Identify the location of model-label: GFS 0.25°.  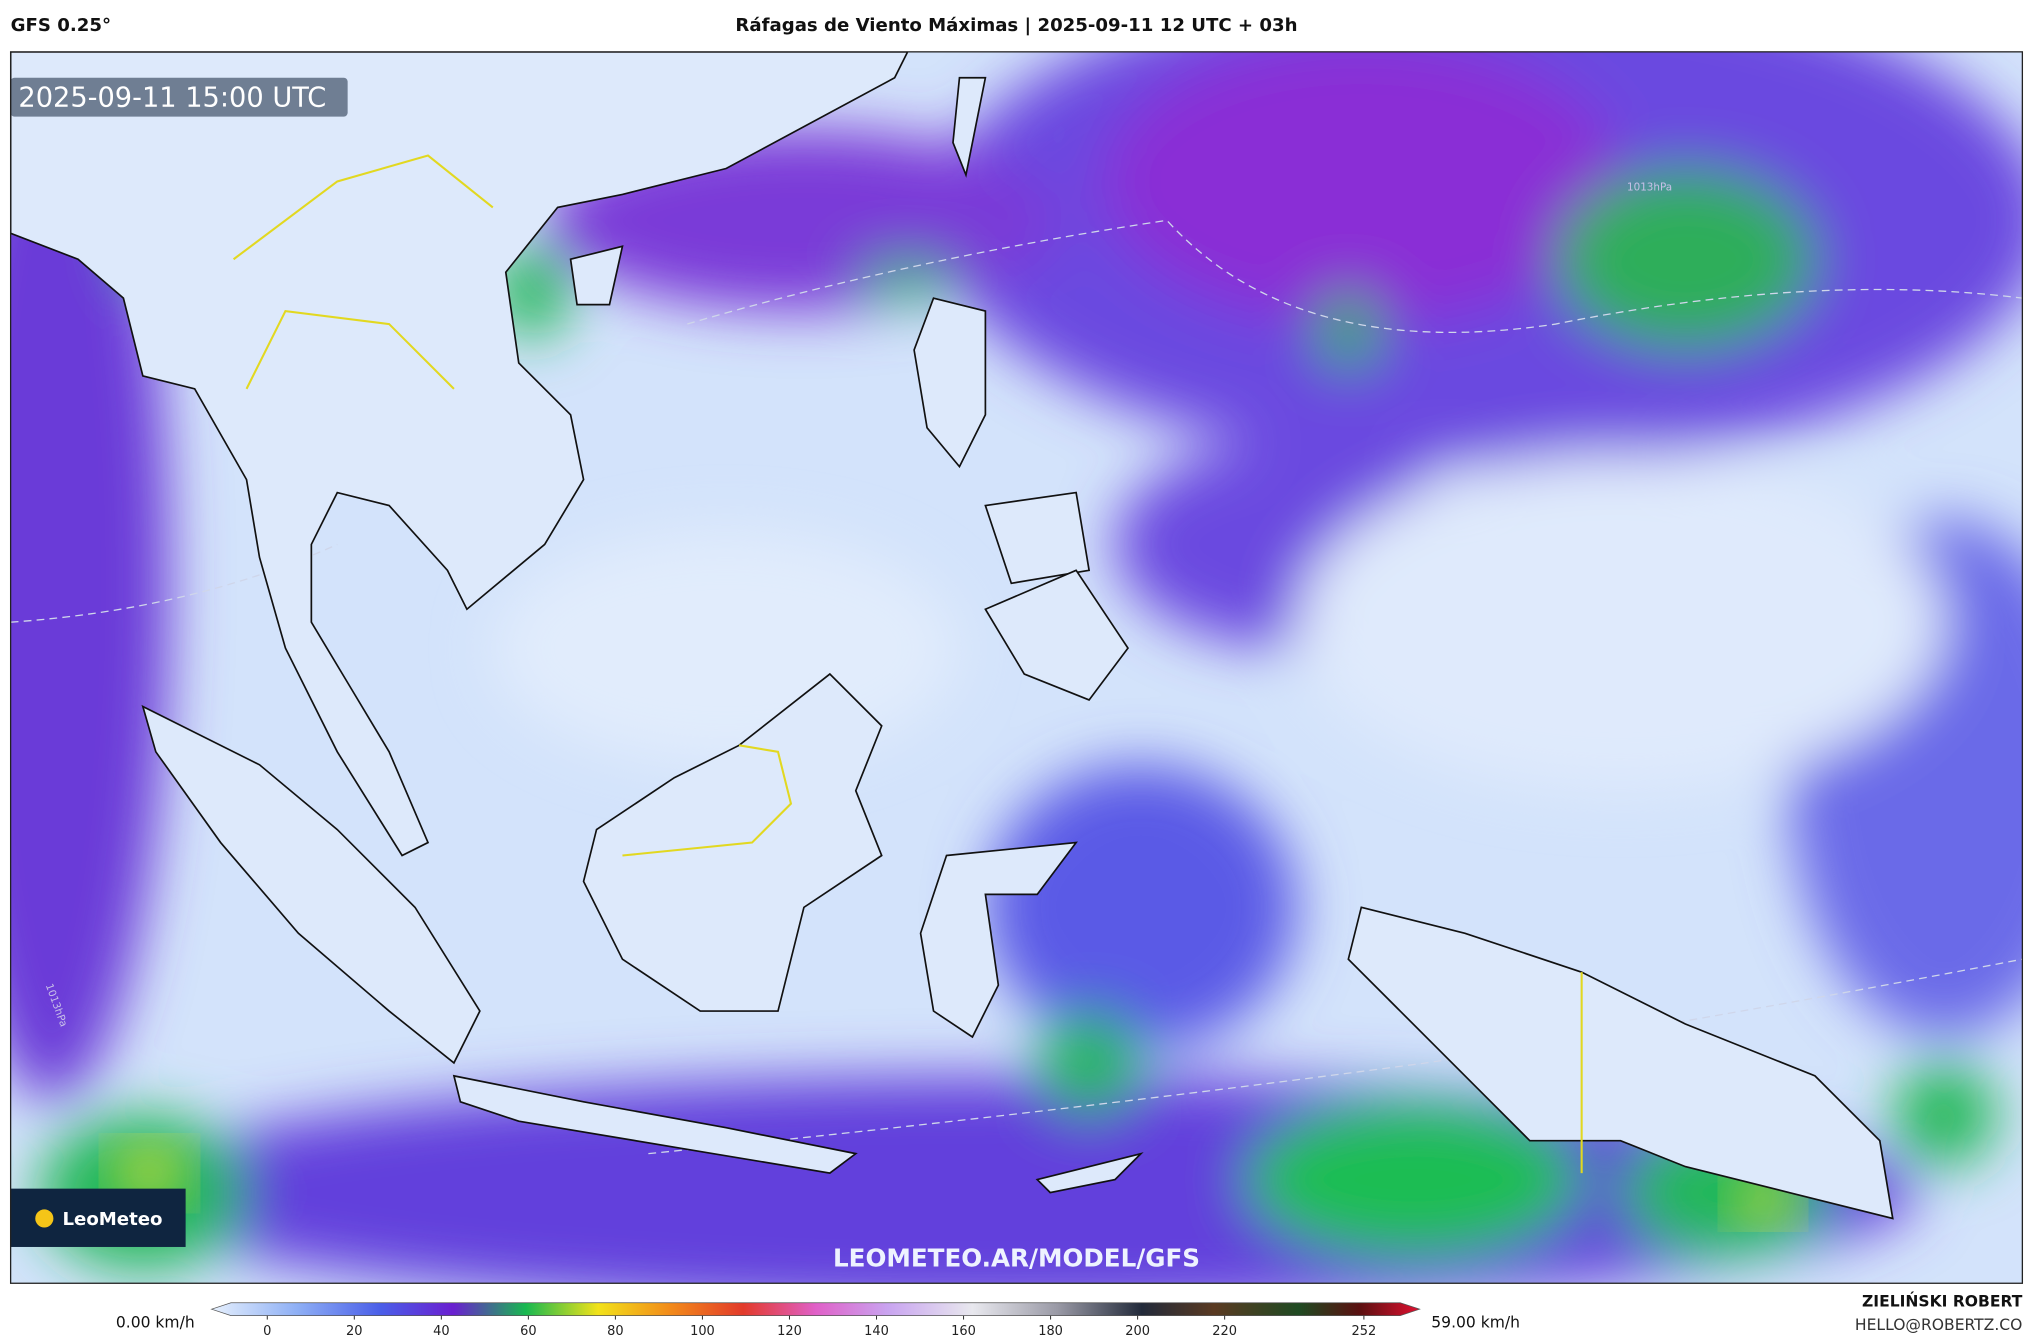
(61, 25).